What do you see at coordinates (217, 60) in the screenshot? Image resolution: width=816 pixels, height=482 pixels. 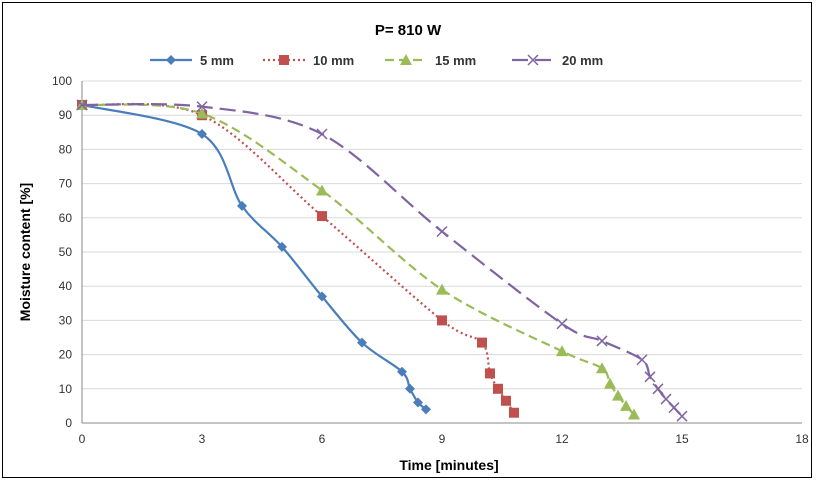 I see `legend-label: 5 mm` at bounding box center [217, 60].